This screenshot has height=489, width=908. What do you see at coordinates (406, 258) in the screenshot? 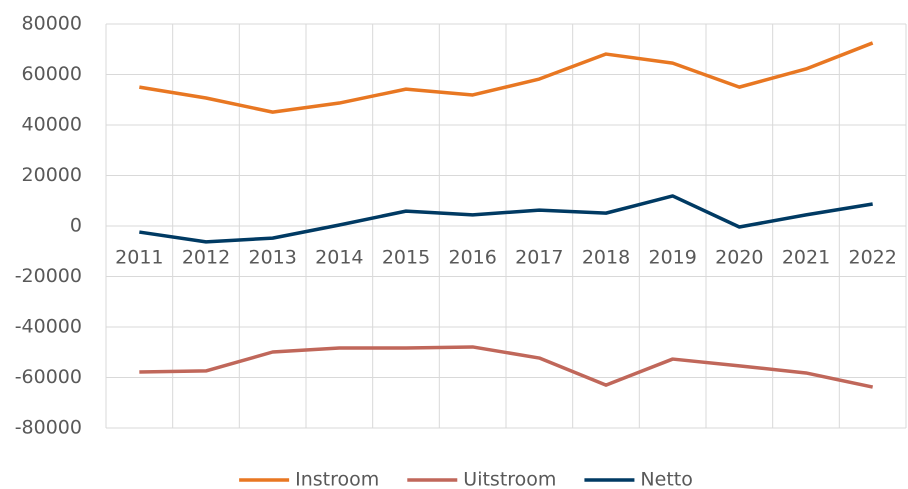
I see `x-tick-label: 2015` at bounding box center [406, 258].